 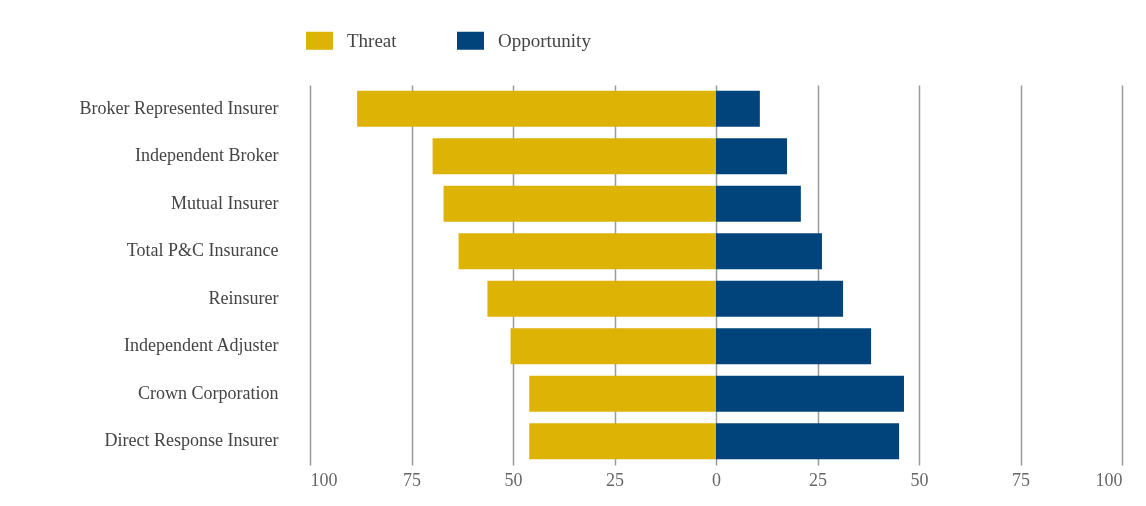 What do you see at coordinates (208, 392) in the screenshot?
I see `y-tick-label: Crown Corporation` at bounding box center [208, 392].